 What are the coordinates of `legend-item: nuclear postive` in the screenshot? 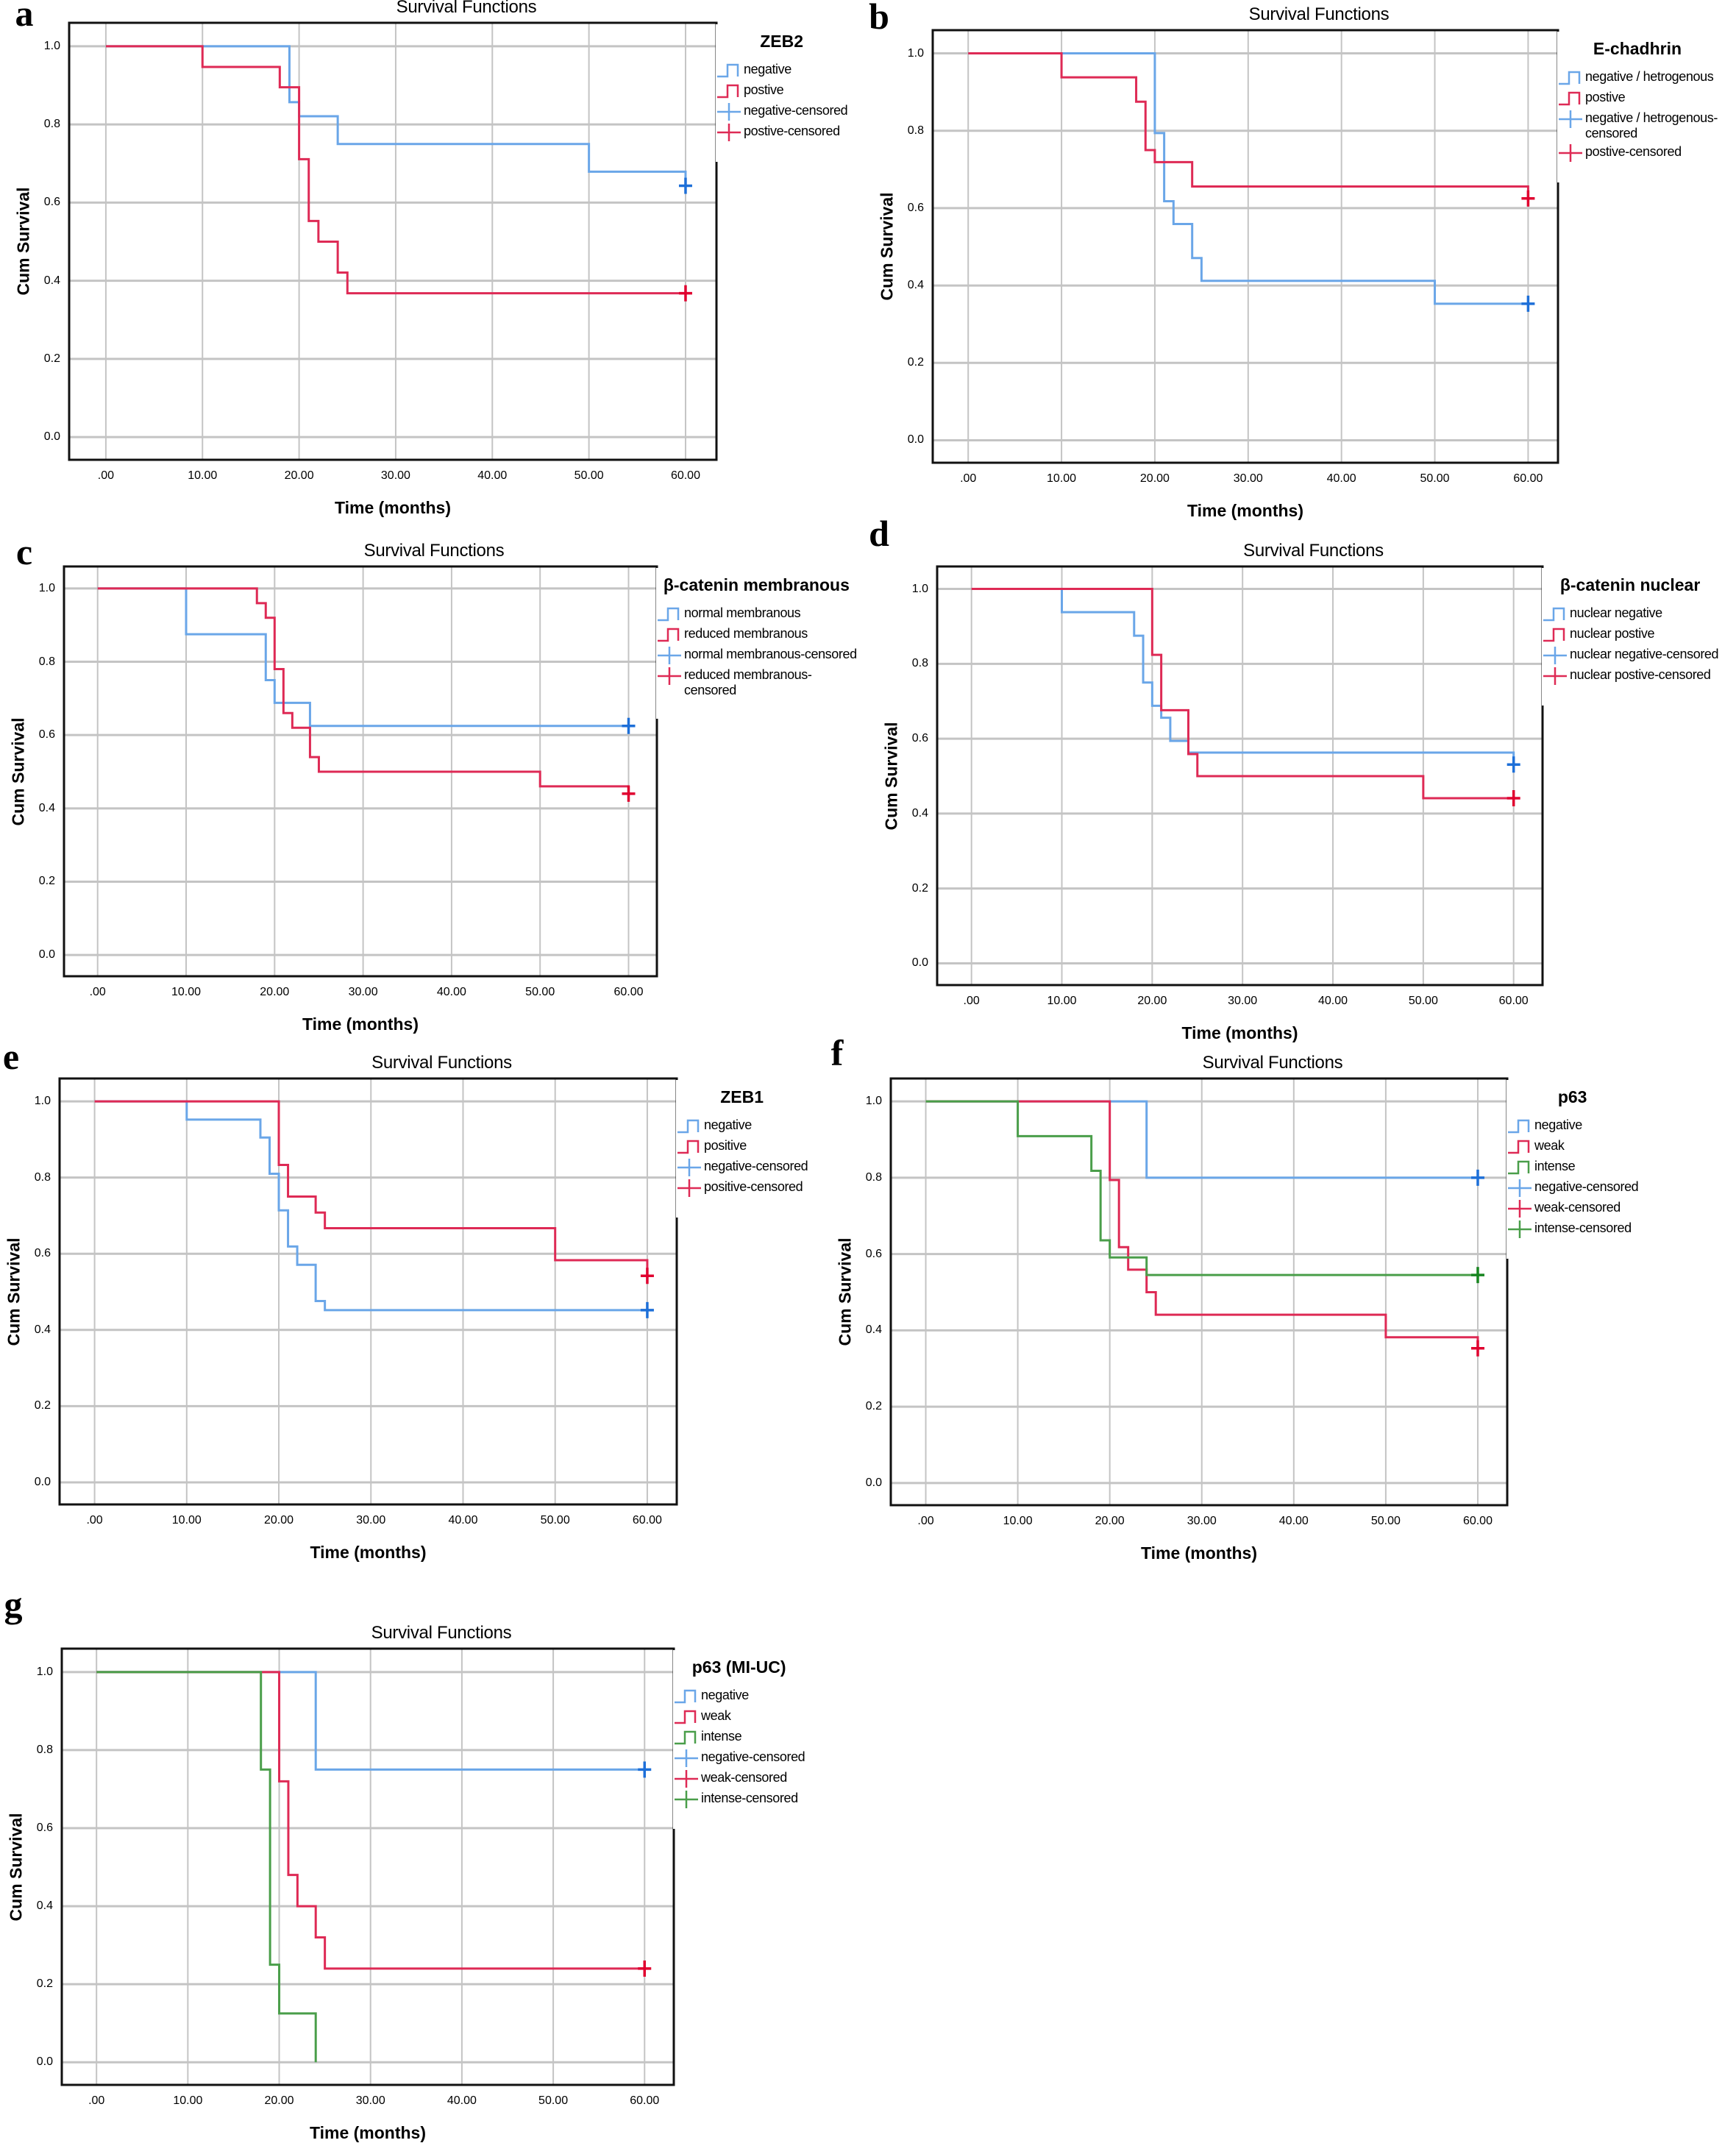 It's located at (1630, 635).